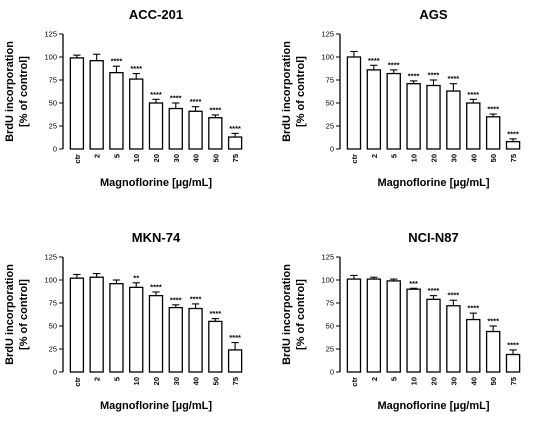 Image resolution: width=550 pixels, height=437 pixels. I want to click on significance-label: ***, so click(413, 283).